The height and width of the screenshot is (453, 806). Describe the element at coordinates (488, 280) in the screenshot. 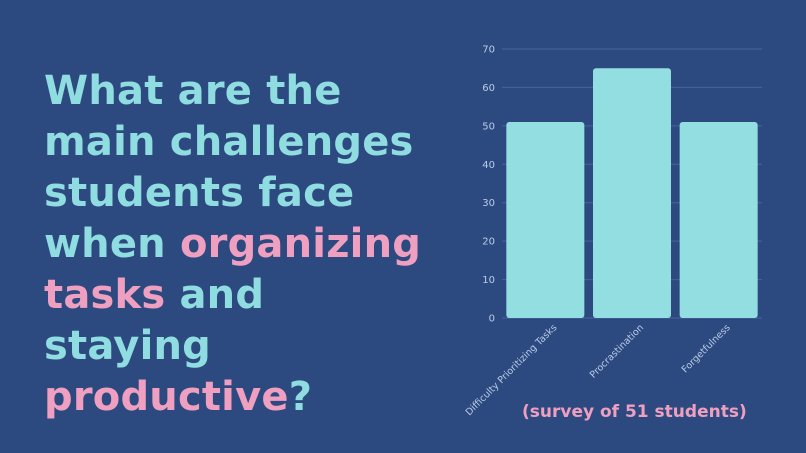

I see `y-tick-label: 10` at that location.